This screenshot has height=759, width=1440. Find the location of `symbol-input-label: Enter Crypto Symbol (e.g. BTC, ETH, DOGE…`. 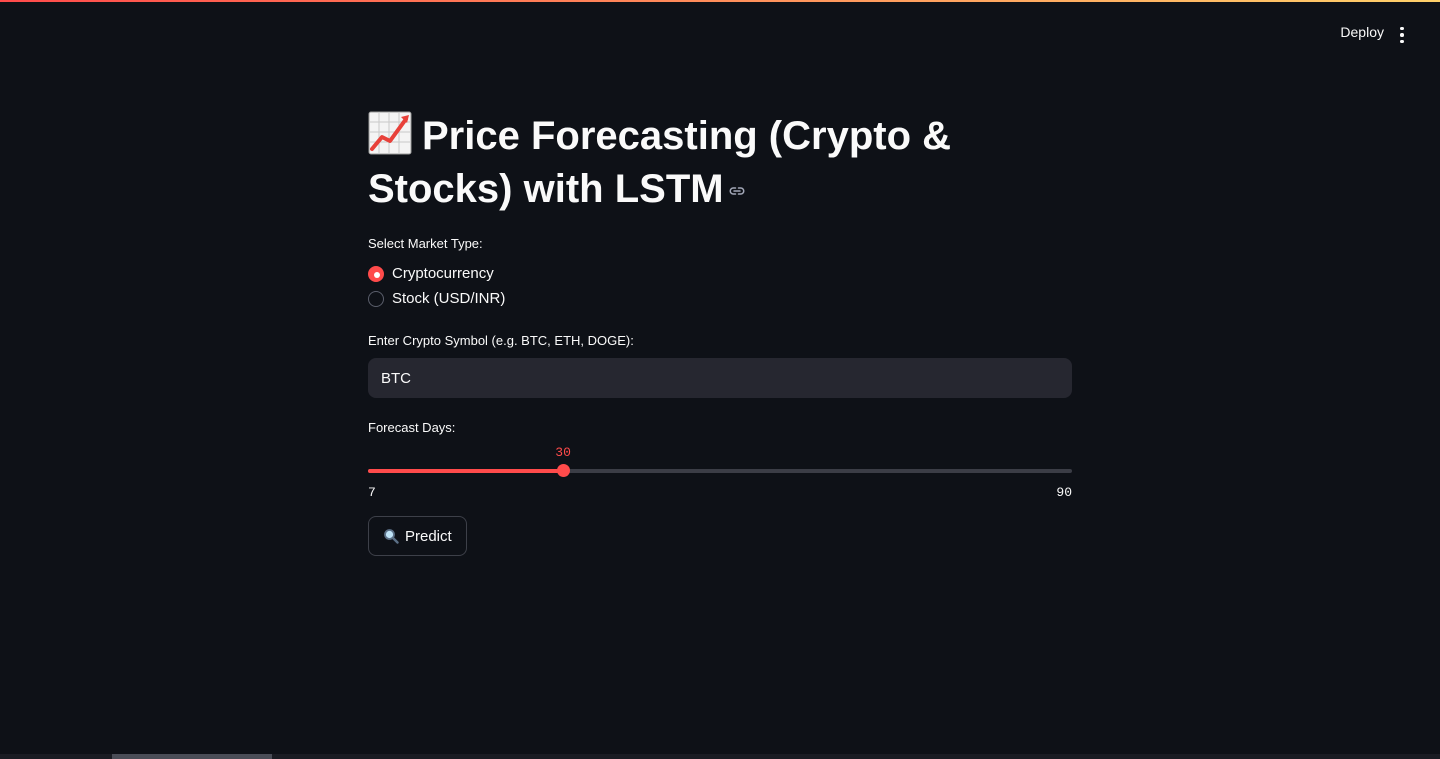

symbol-input-label: Enter Crypto Symbol (e.g. BTC, ETH, DOGE… is located at coordinates (501, 340).